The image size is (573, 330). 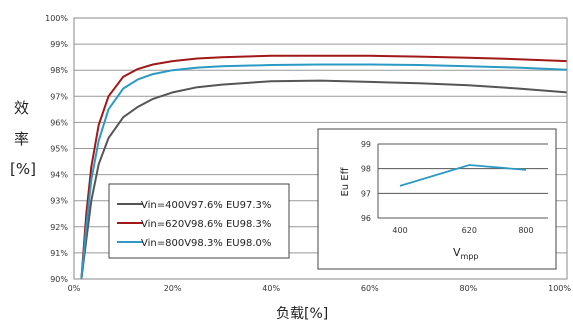 What do you see at coordinates (59, 149) in the screenshot?
I see `y-tick-label: 95%` at bounding box center [59, 149].